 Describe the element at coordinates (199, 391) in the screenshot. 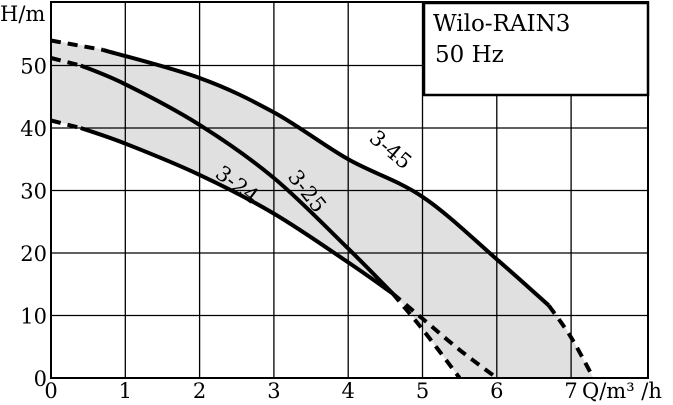

I see `x-tick-label: 2` at that location.